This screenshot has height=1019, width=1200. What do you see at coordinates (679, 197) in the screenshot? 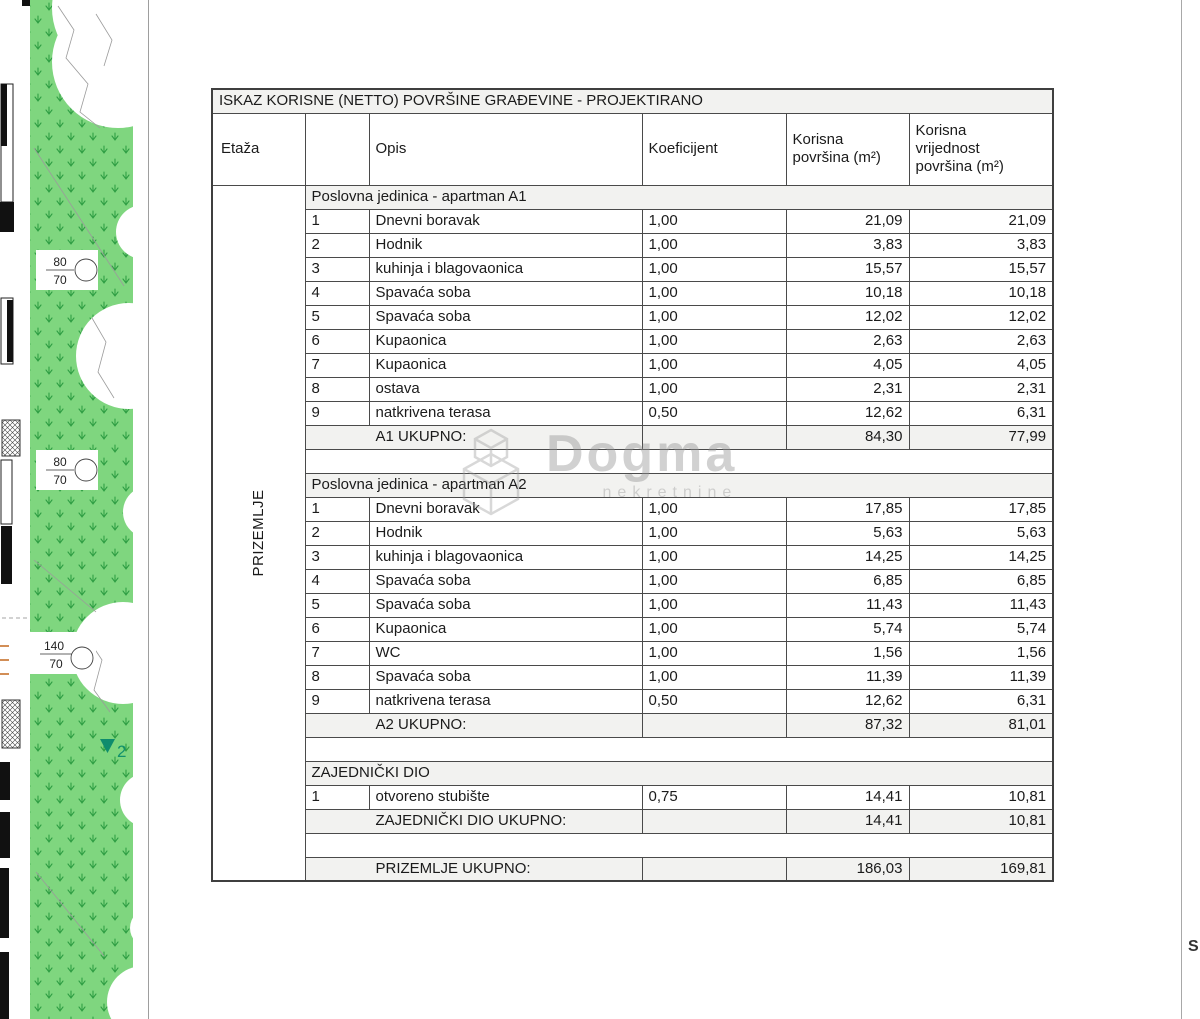
I see `section-title: Poslovna jedinica - apartman A1` at bounding box center [679, 197].